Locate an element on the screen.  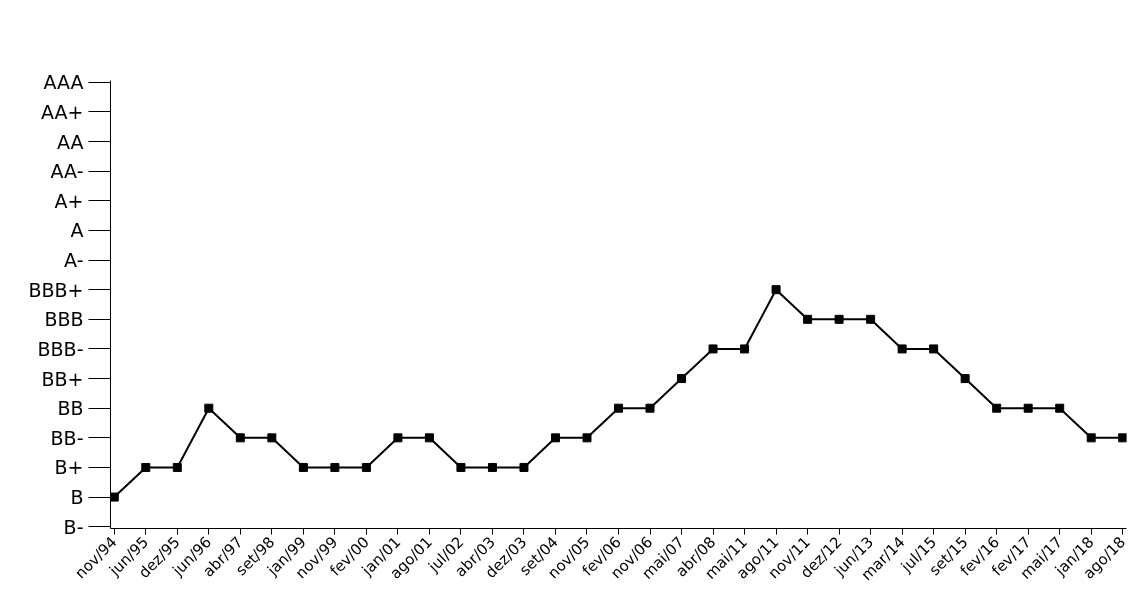
text: BB+ is located at coordinates (62, 378).